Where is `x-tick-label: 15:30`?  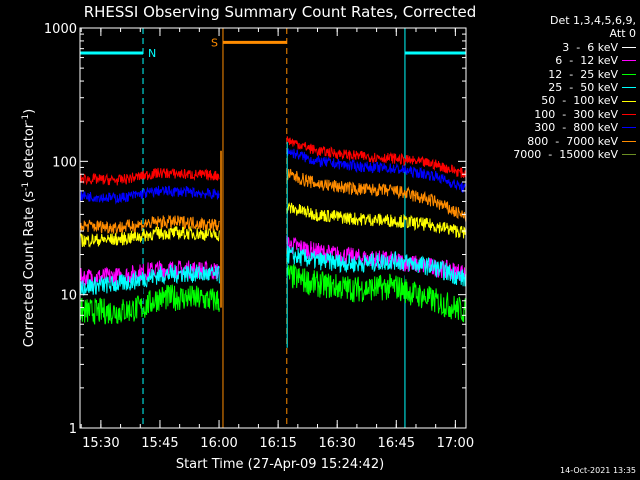
x-tick-label: 15:30 is located at coordinates (100, 443).